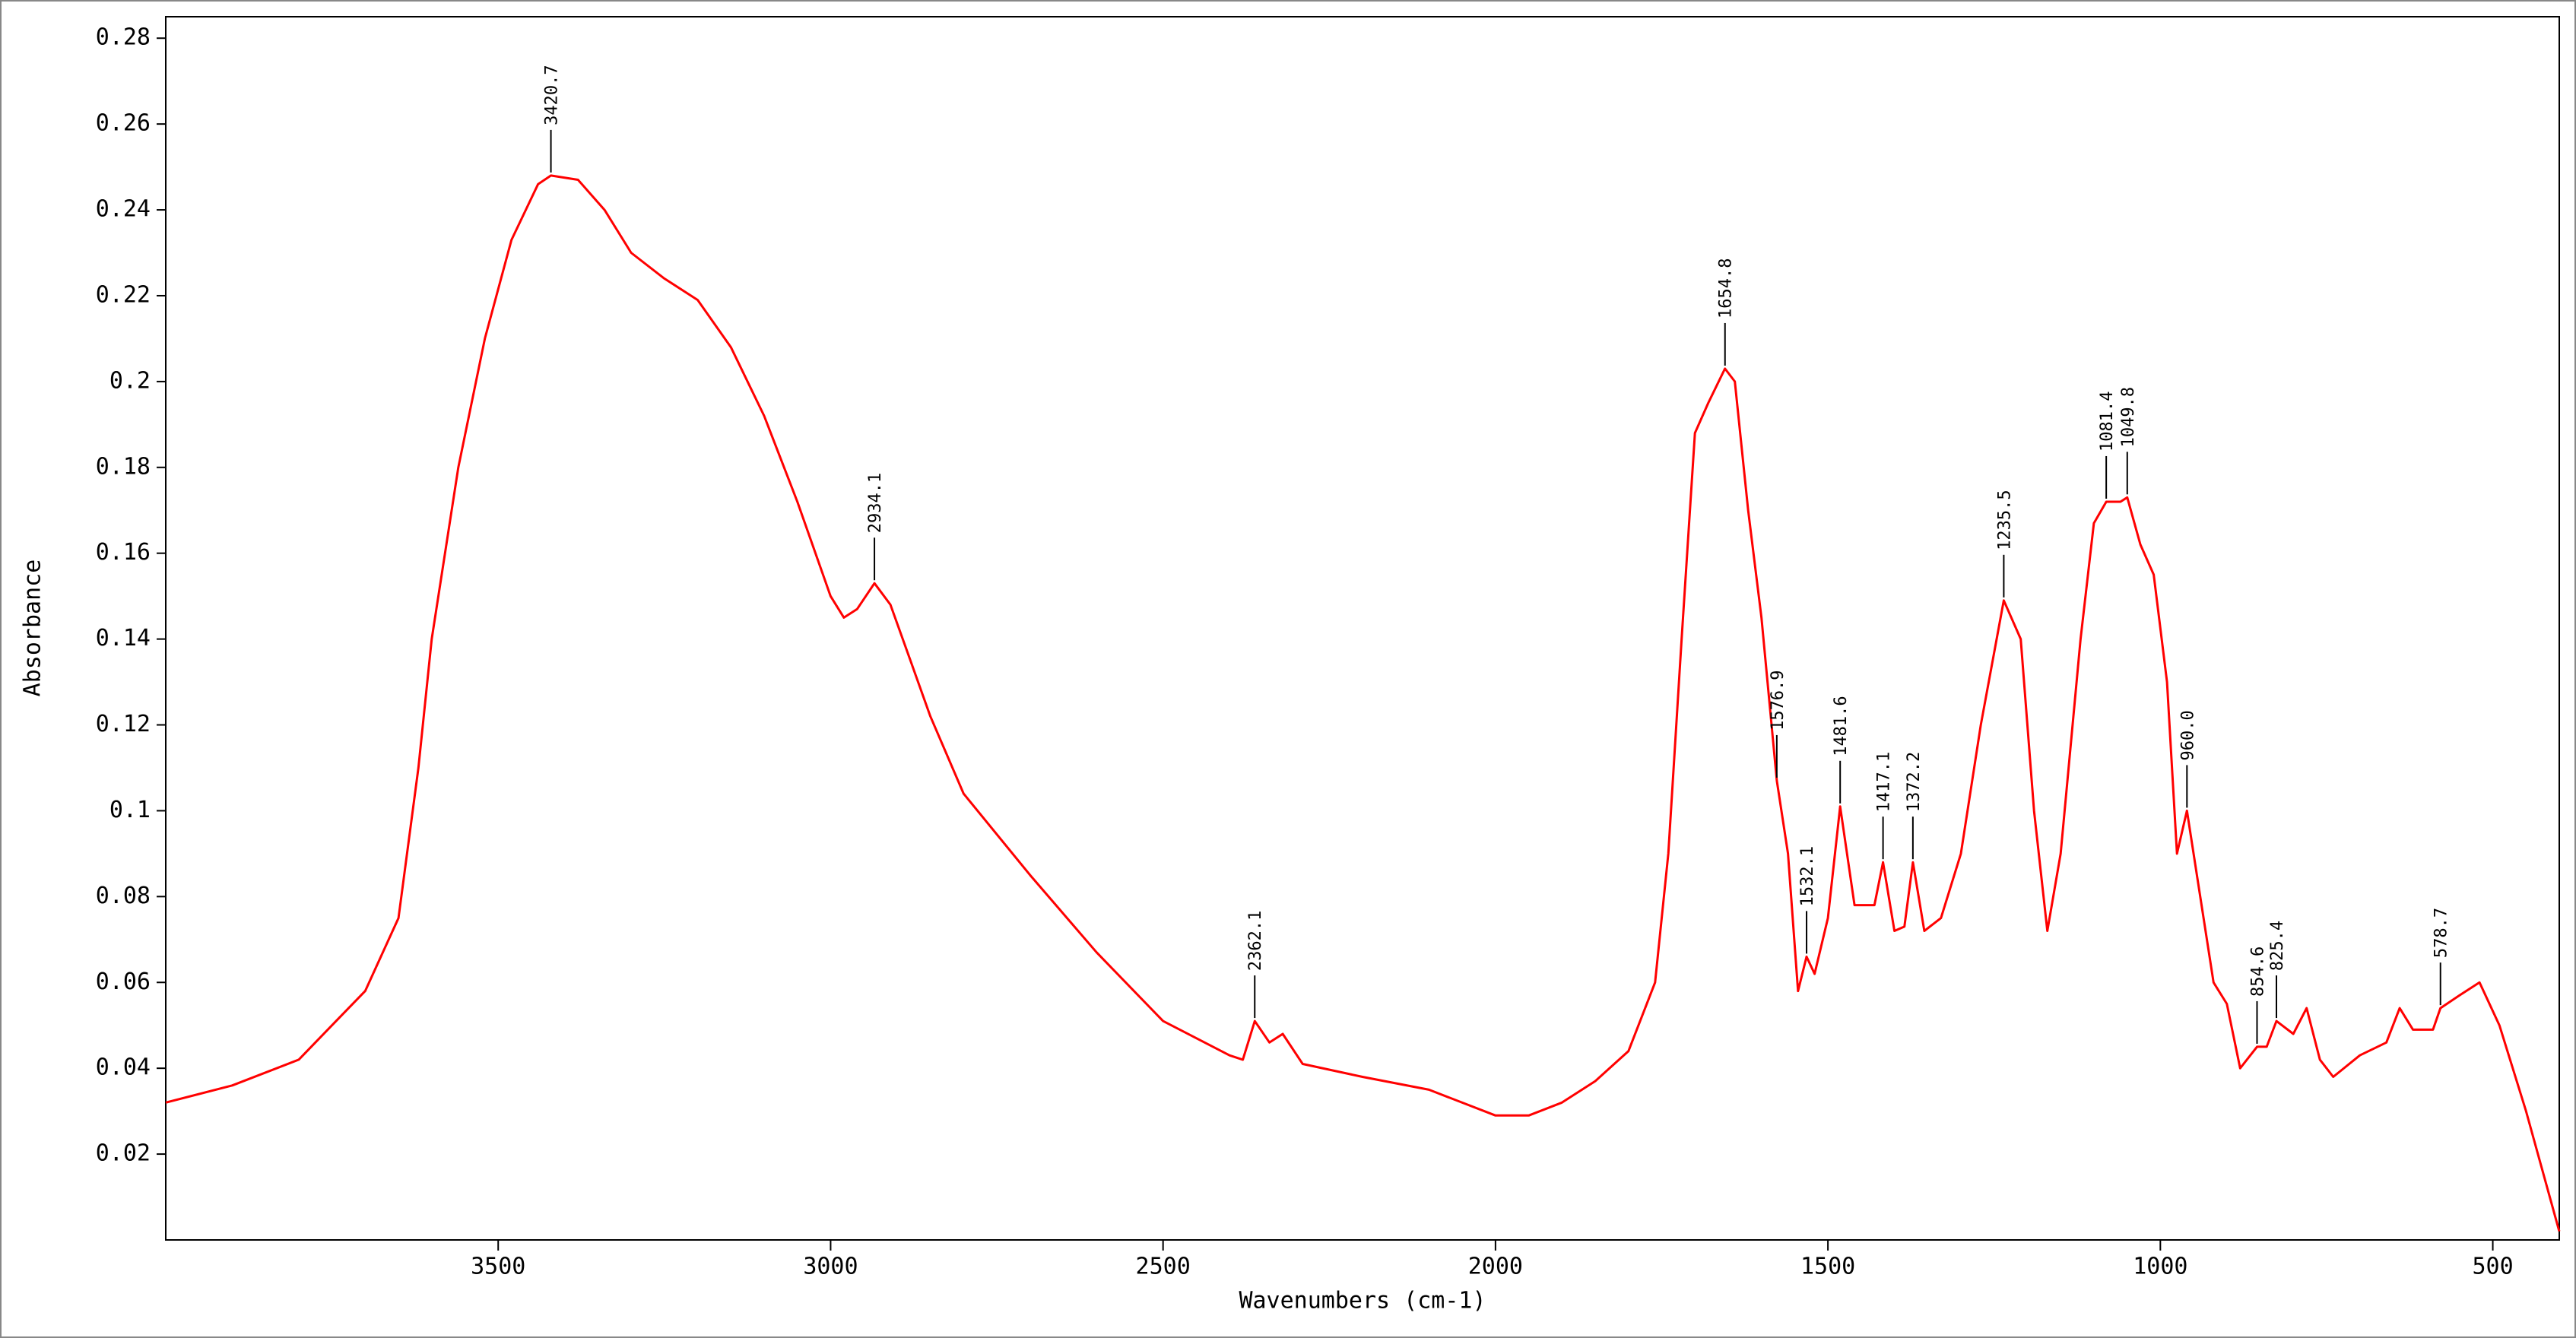 This screenshot has height=1338, width=2576. What do you see at coordinates (130, 380) in the screenshot?
I see `y-tick-label: 0.2` at bounding box center [130, 380].